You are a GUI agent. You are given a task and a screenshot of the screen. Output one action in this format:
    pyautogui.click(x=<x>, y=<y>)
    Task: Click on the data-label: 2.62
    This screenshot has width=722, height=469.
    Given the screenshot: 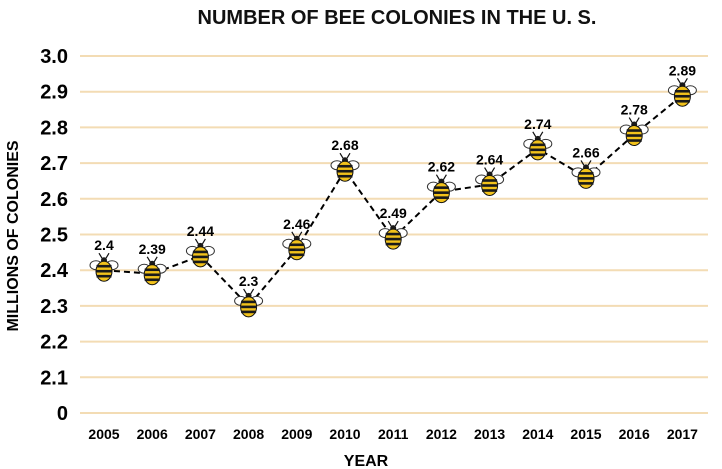 What is the action you would take?
    pyautogui.click(x=441, y=167)
    